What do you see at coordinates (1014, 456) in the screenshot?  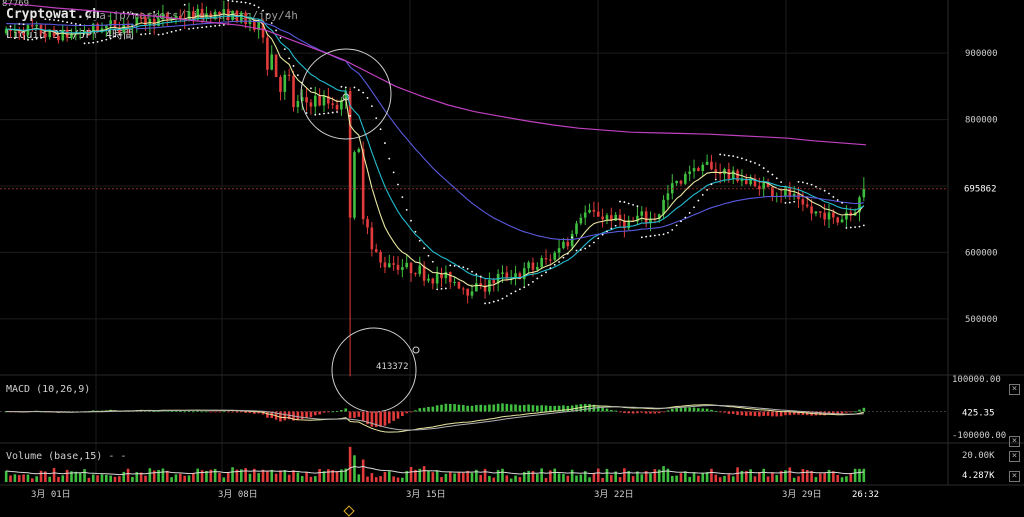 I see `volume-close-icon: ×` at bounding box center [1014, 456].